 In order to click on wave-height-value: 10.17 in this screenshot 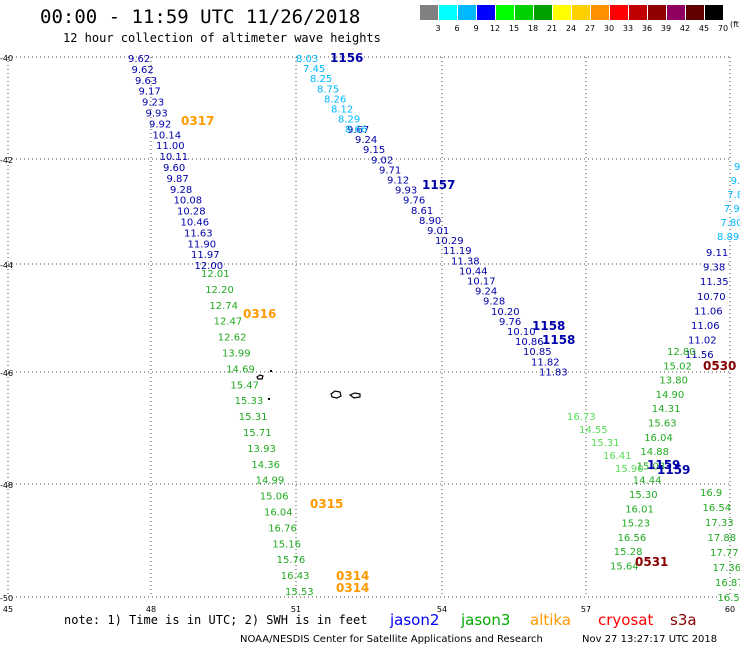, I will do `click(481, 282)`.